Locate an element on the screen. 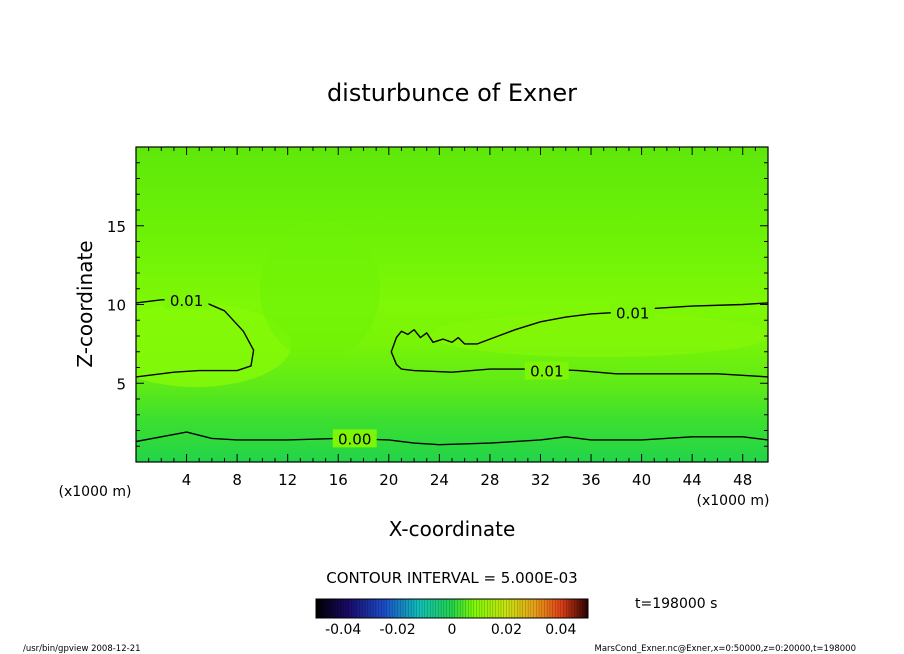  time-label: t=198000 s is located at coordinates (676, 604).